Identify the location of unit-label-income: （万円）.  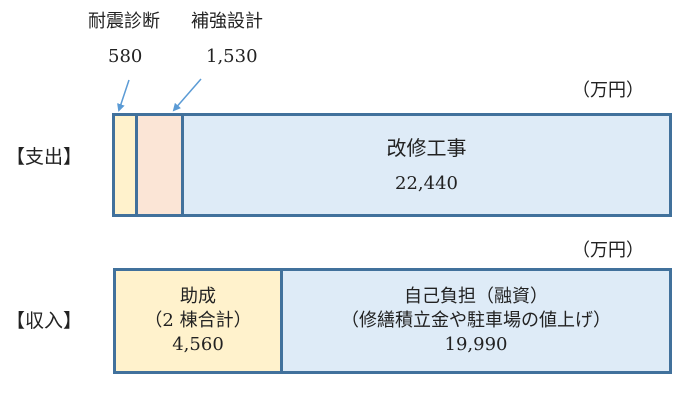
(608, 250).